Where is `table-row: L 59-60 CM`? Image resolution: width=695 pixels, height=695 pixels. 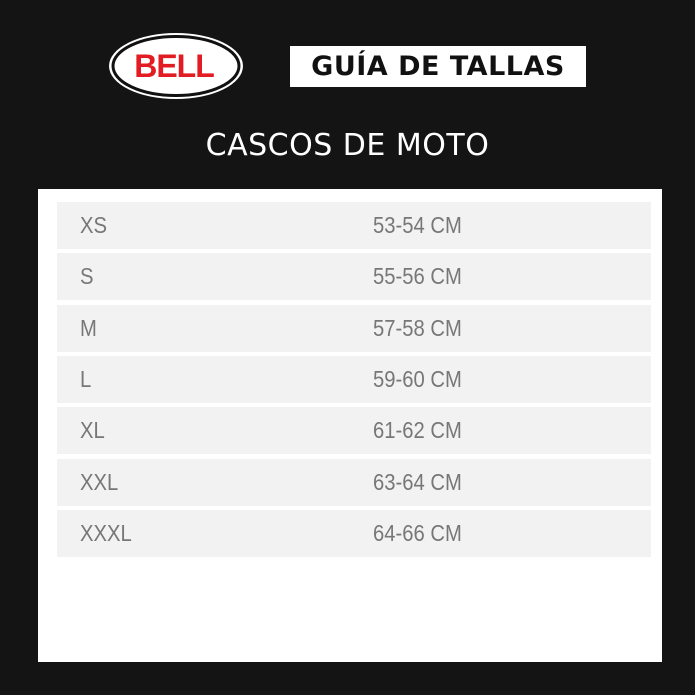 table-row: L 59-60 CM is located at coordinates (354, 379).